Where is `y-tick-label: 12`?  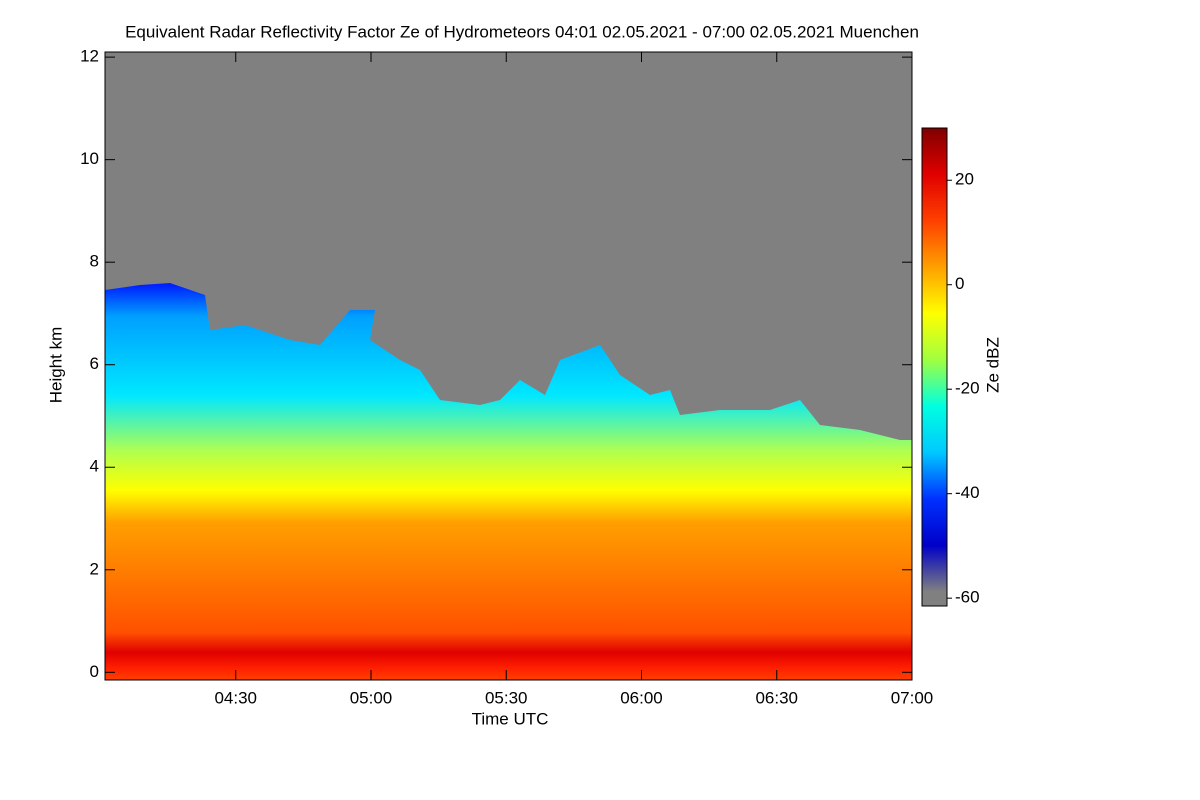 y-tick-label: 12 is located at coordinates (89, 56).